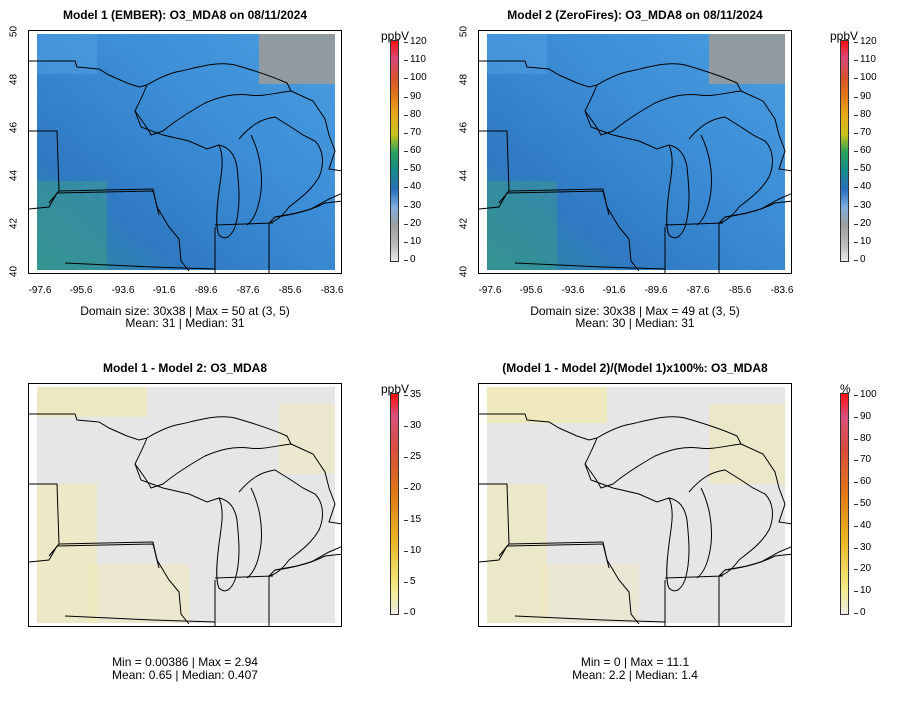 The height and width of the screenshot is (707, 900). What do you see at coordinates (635, 662) in the screenshot?
I see `stats-line-1: Min = 0 | Max = 11.1` at bounding box center [635, 662].